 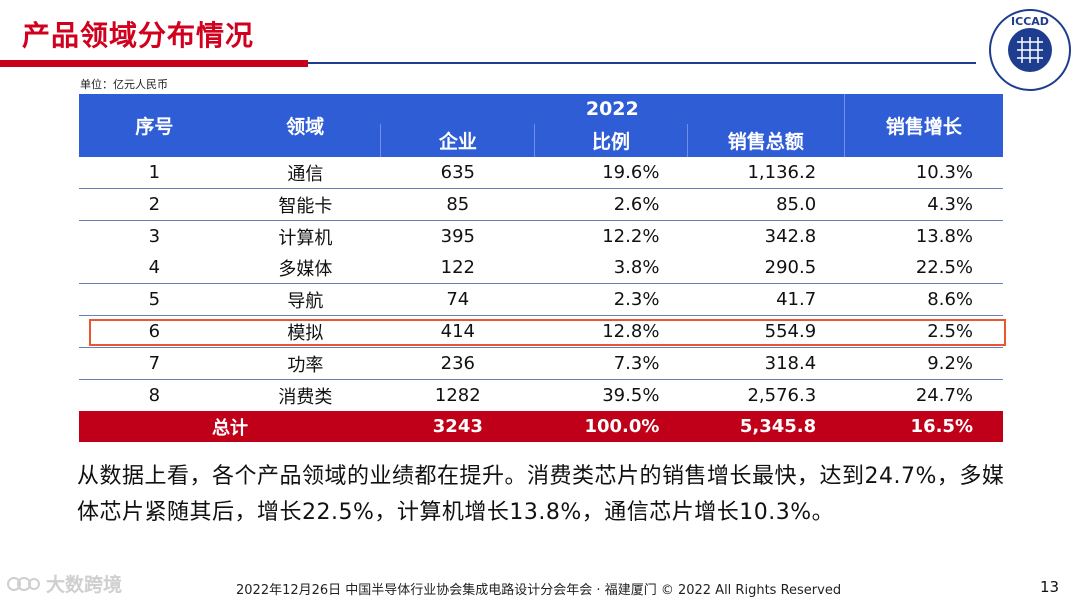 I want to click on cell-enterprises: 236, so click(x=457, y=363).